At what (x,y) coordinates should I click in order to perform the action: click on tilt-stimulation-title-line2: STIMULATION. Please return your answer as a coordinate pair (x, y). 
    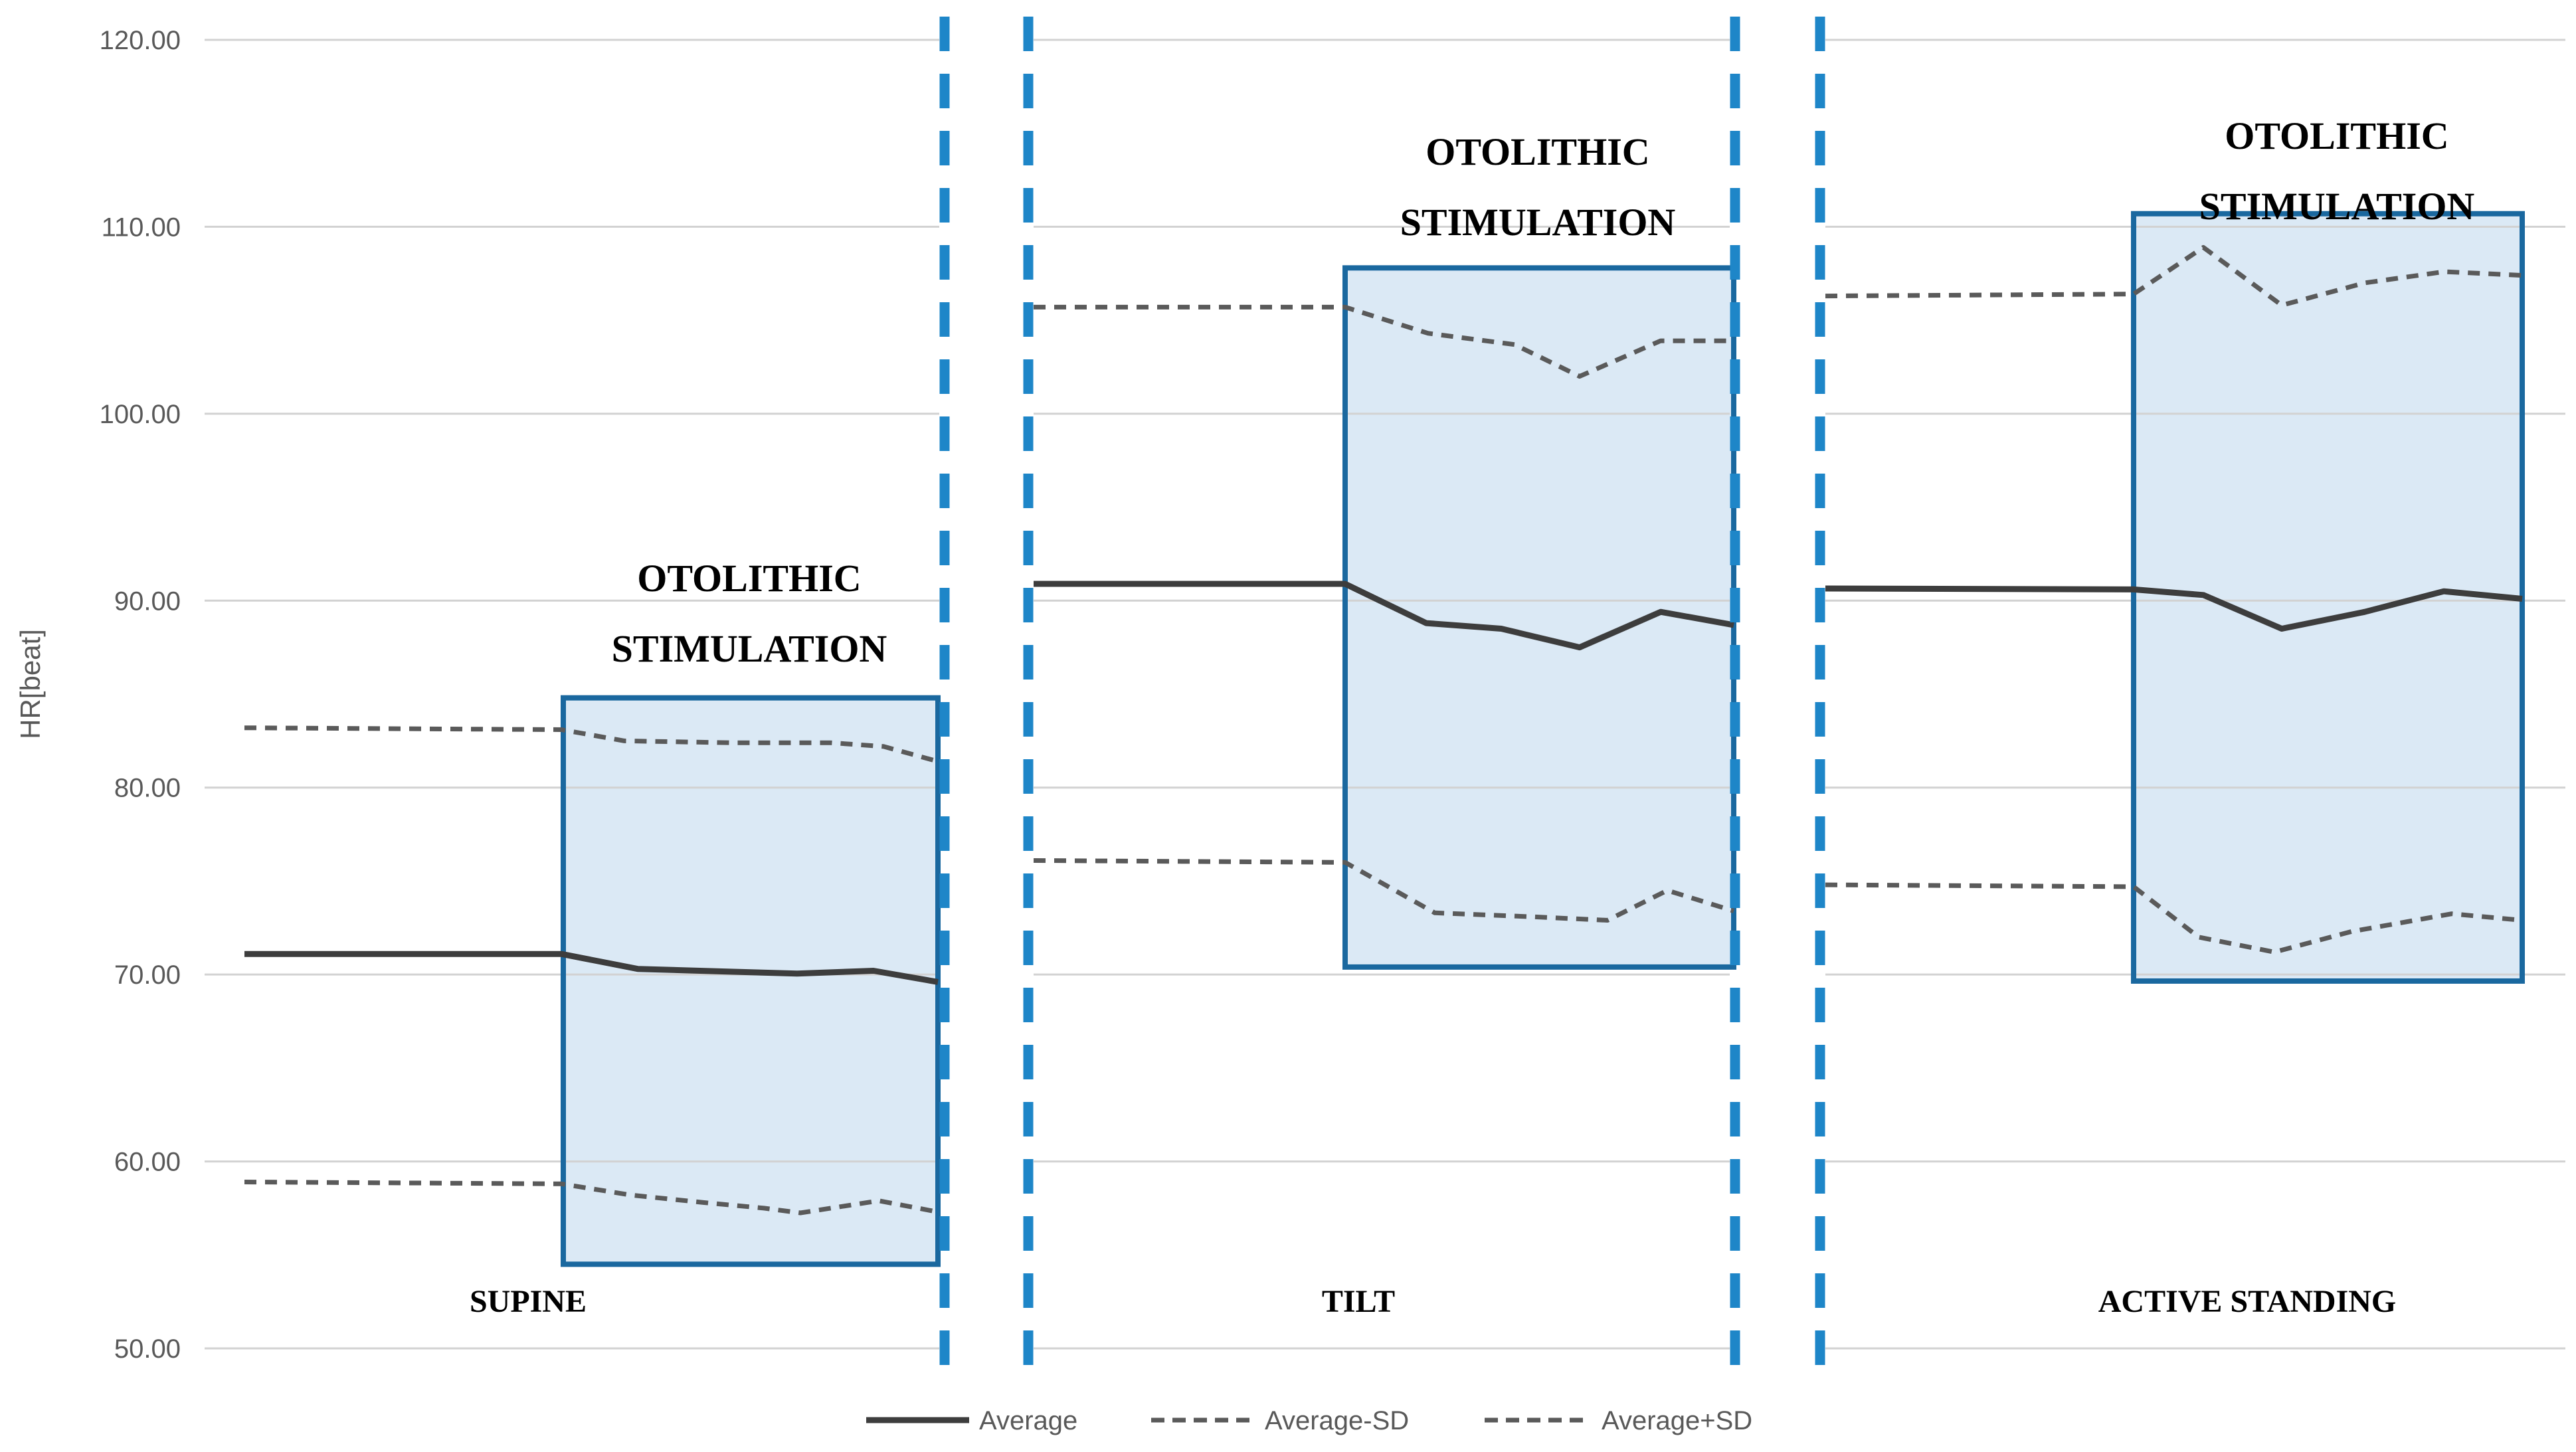
    Looking at the image, I should click on (1538, 223).